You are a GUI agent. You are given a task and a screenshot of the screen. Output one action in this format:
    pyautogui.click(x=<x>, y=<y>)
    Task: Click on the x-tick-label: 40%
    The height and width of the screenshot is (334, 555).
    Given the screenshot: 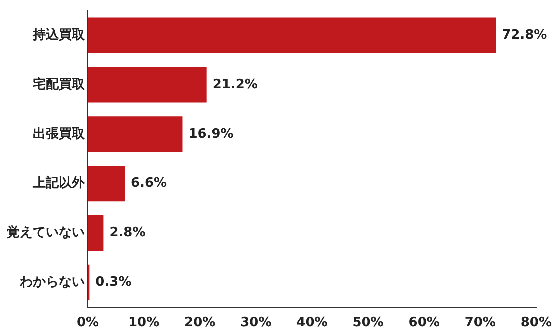 What is the action you would take?
    pyautogui.click(x=312, y=323)
    